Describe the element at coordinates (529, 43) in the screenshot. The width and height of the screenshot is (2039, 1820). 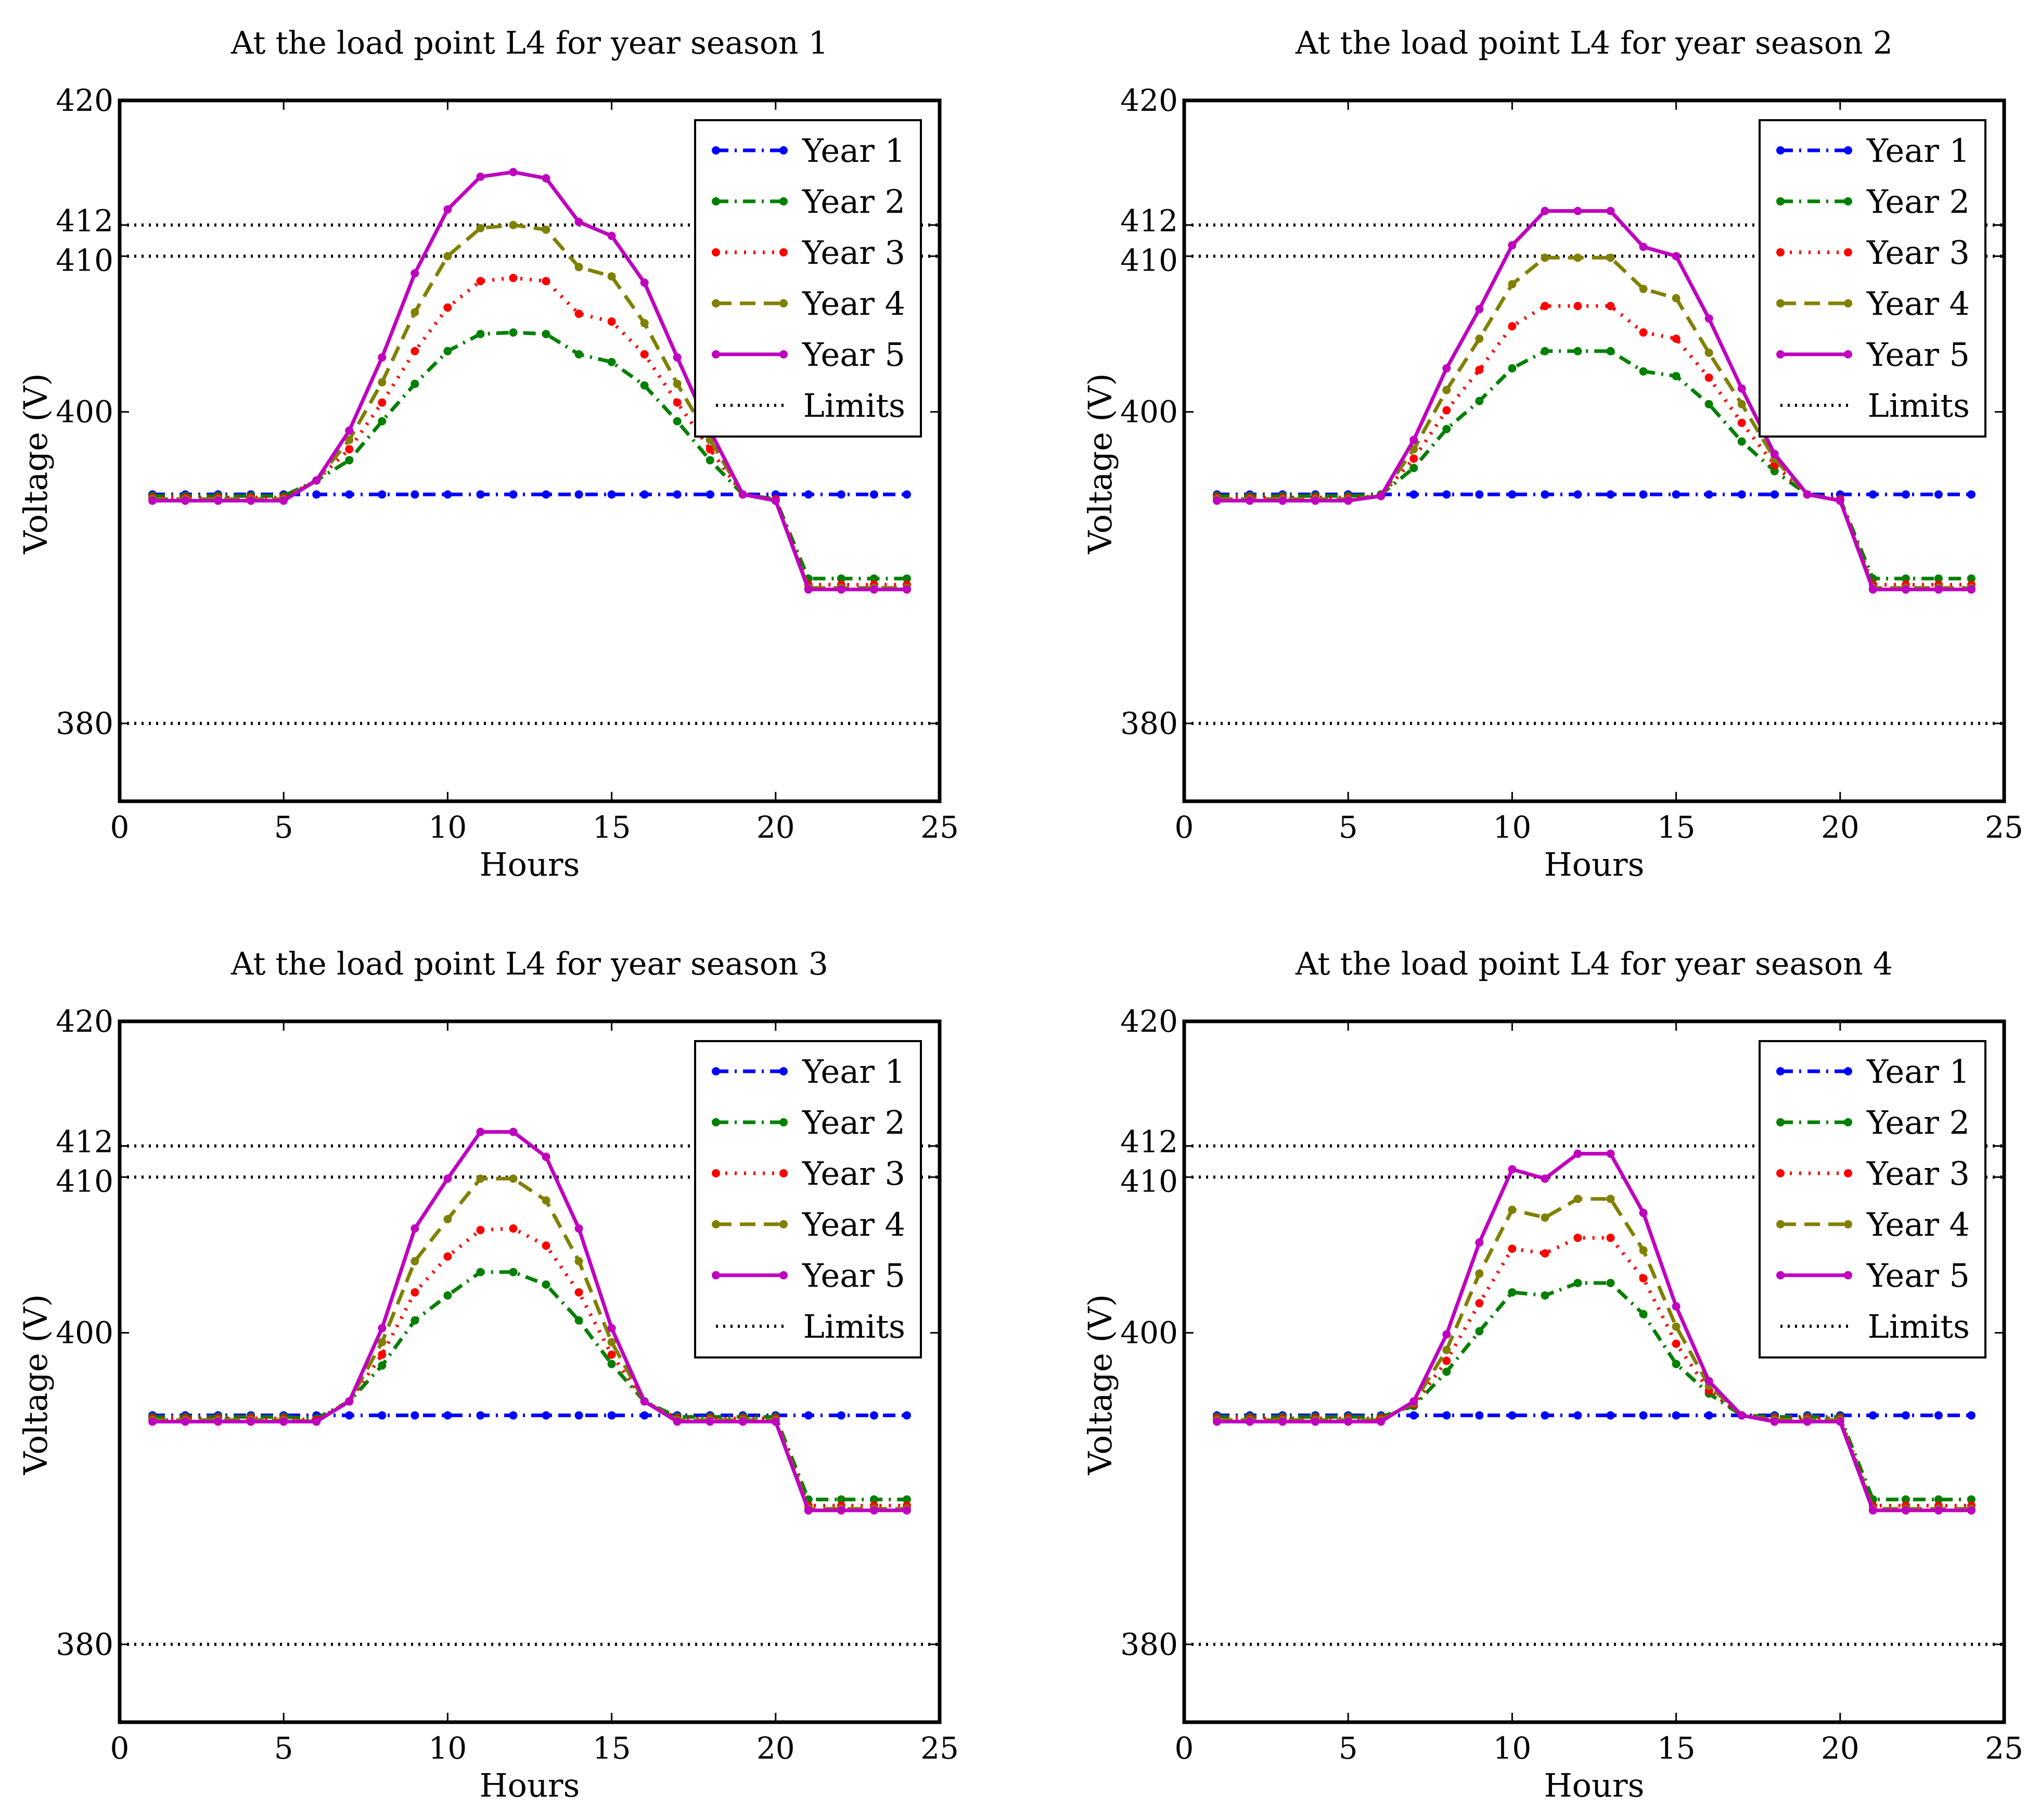
I see `panel-title: At the load point L4 for year season 1` at that location.